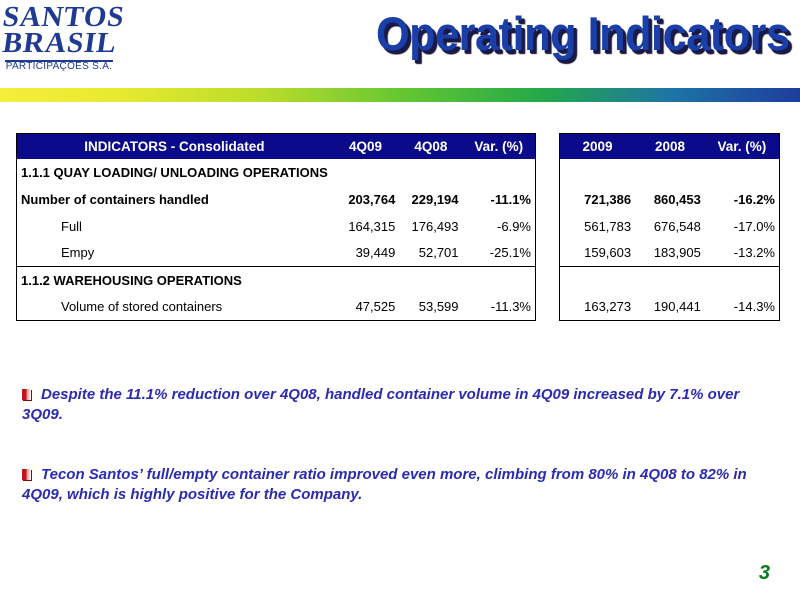 This screenshot has width=800, height=600. Describe the element at coordinates (365, 253) in the screenshot. I see `value-4q09-cell: 39,449` at that location.